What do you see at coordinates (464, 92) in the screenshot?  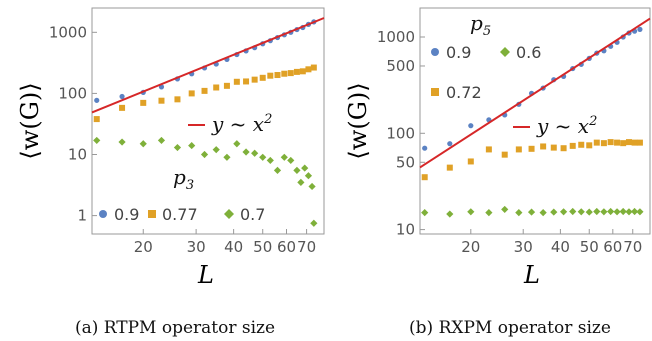 I see `legend-label-series2-b: 0.72` at bounding box center [464, 92].